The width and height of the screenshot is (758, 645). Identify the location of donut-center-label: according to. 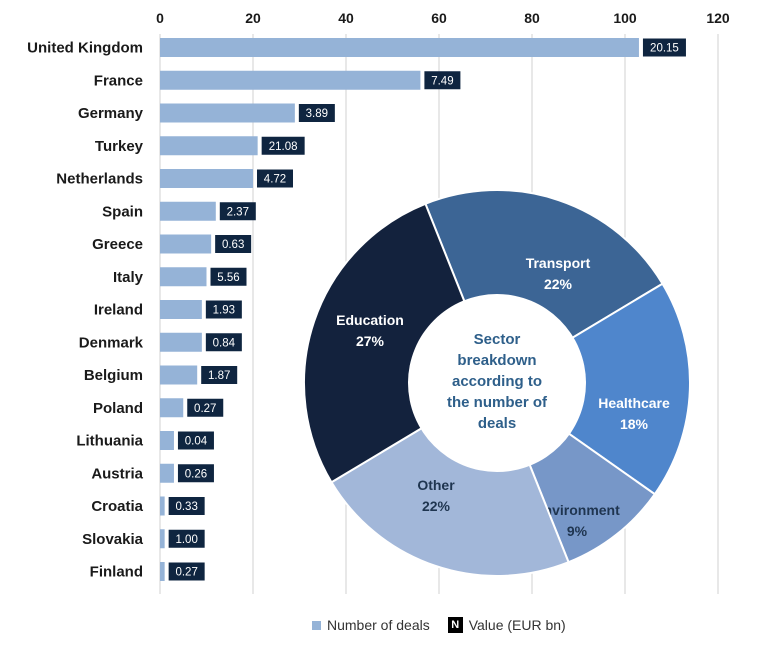
(497, 381).